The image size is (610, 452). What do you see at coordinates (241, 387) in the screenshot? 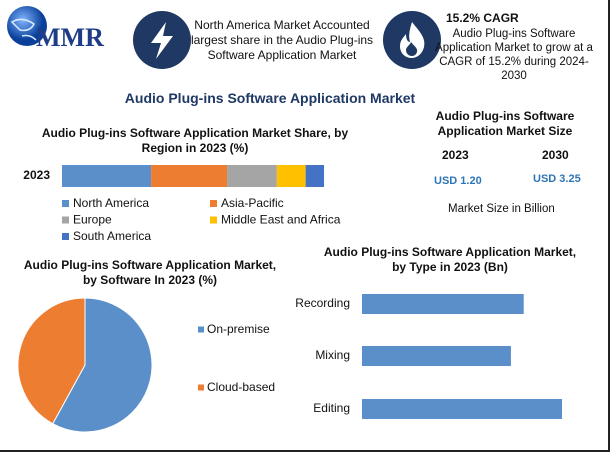
I see `legend-label: Cloud-based` at bounding box center [241, 387].